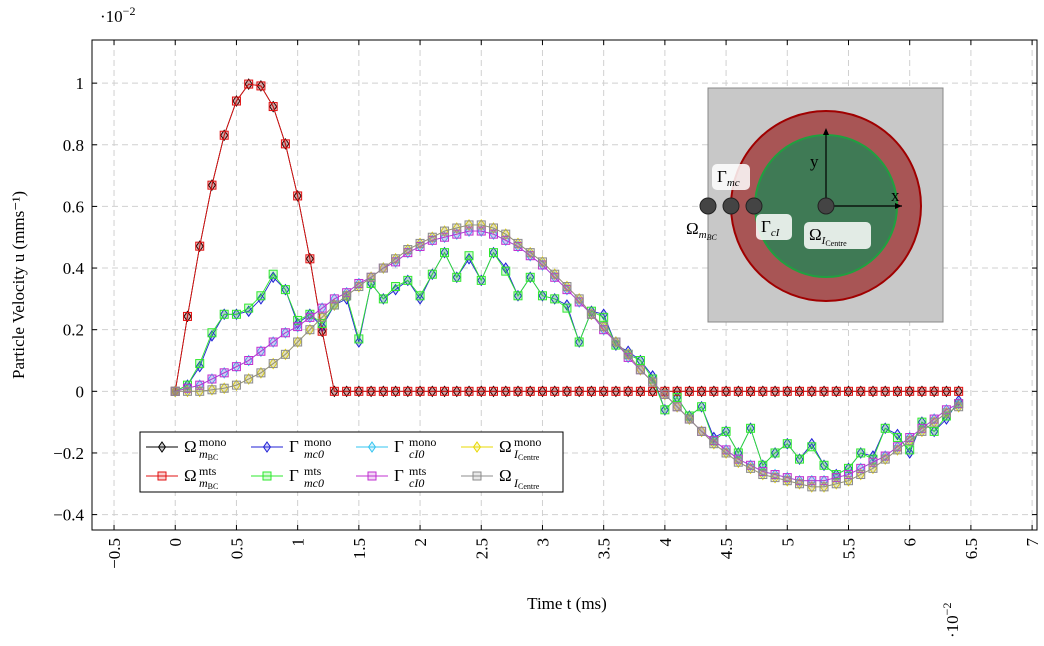 This screenshot has width=1044, height=646. What do you see at coordinates (213, 486) in the screenshot?
I see `legend-label-part: BC` at bounding box center [213, 486].